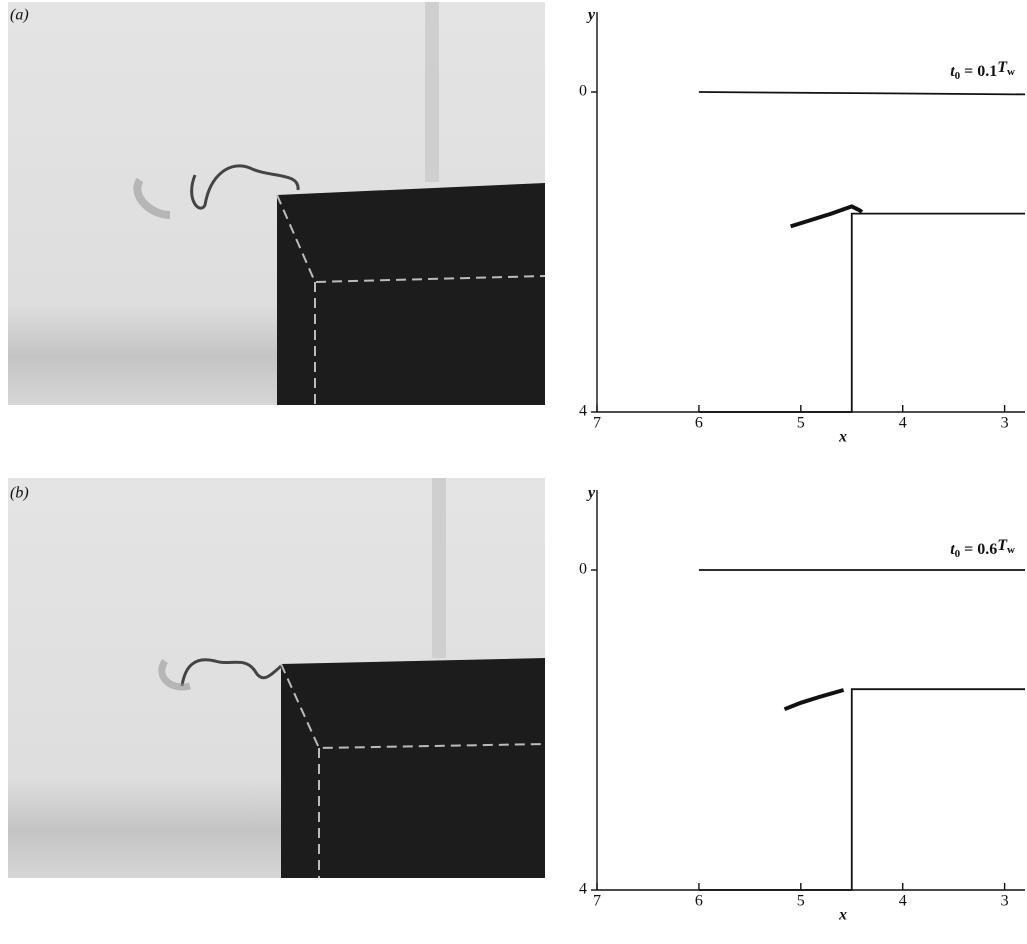 Image resolution: width=1027 pixels, height=944 pixels. I want to click on annotation: t0 = 0.6Tw, so click(982, 548).